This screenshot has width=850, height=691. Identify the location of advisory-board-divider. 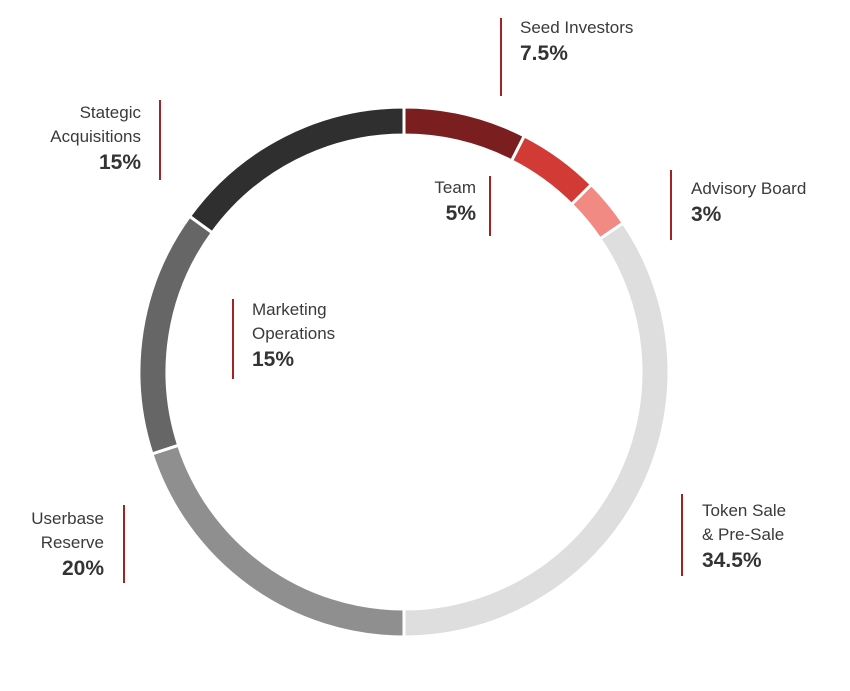
(671, 205).